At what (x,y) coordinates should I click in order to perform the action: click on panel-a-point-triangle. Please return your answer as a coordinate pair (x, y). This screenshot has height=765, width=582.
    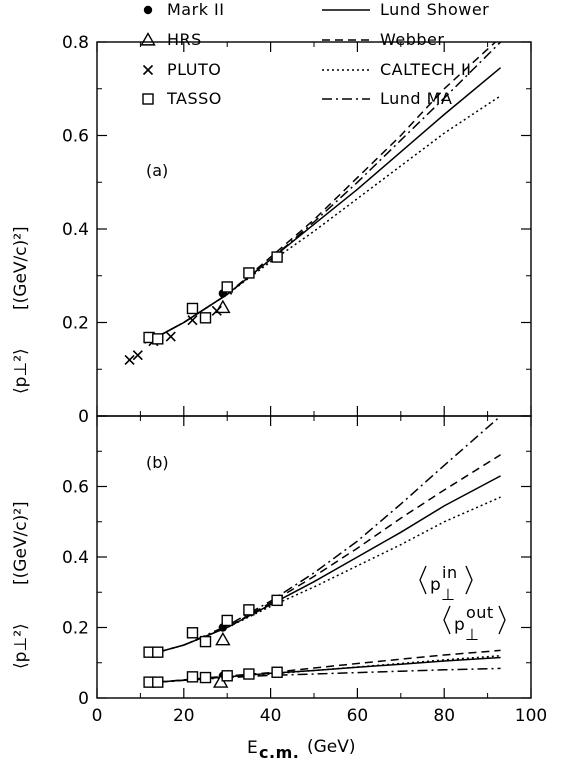
    Looking at the image, I should click on (223, 306).